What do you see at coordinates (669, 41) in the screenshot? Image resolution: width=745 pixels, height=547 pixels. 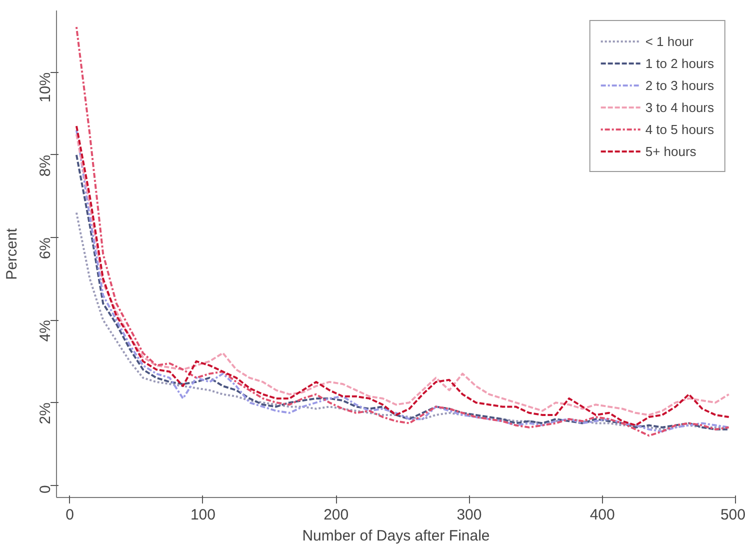 I see `legend-label: < 1 hour` at bounding box center [669, 41].